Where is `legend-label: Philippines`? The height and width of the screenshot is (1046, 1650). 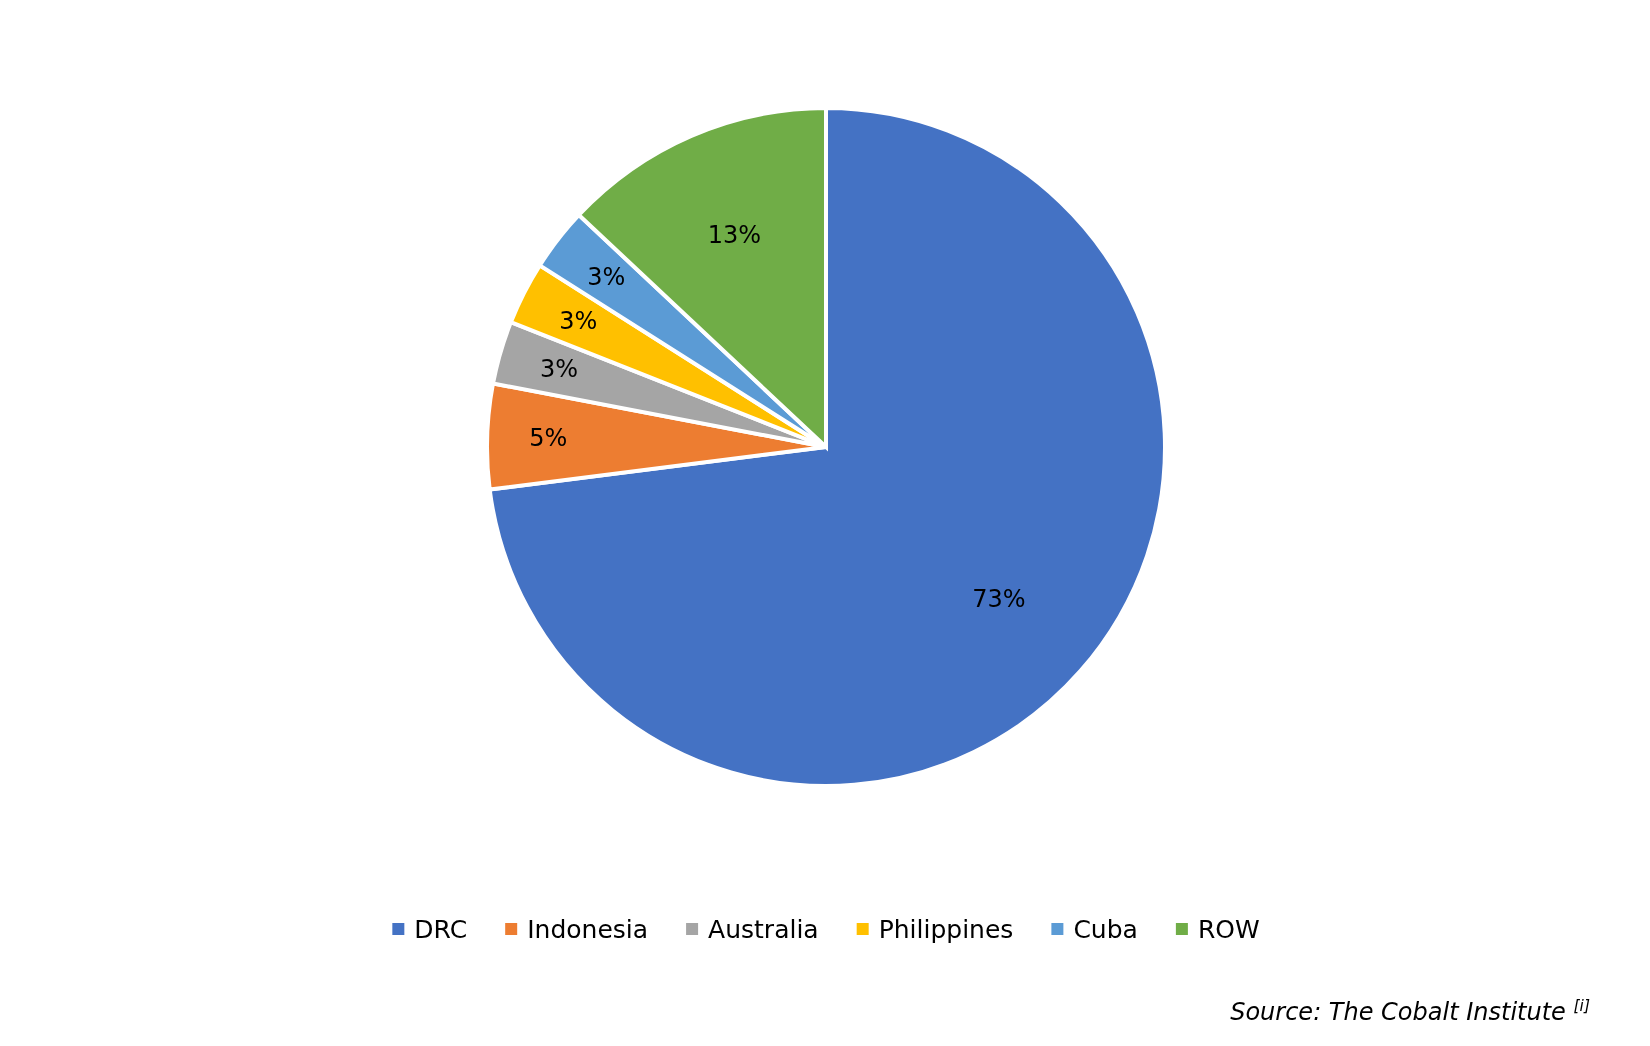
legend-label: Philippines is located at coordinates (946, 929).